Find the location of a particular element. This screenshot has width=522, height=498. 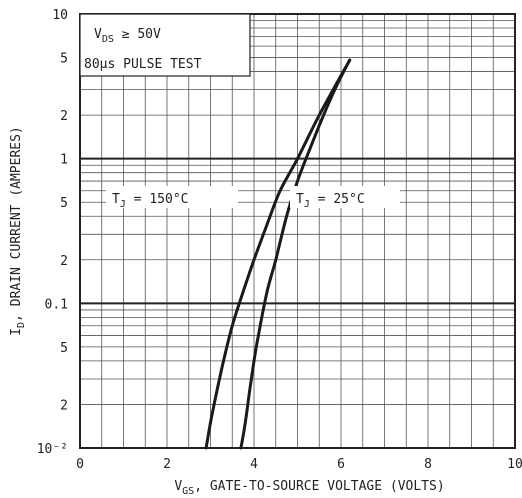

y-tick-label: 0.1 is located at coordinates (56, 304).